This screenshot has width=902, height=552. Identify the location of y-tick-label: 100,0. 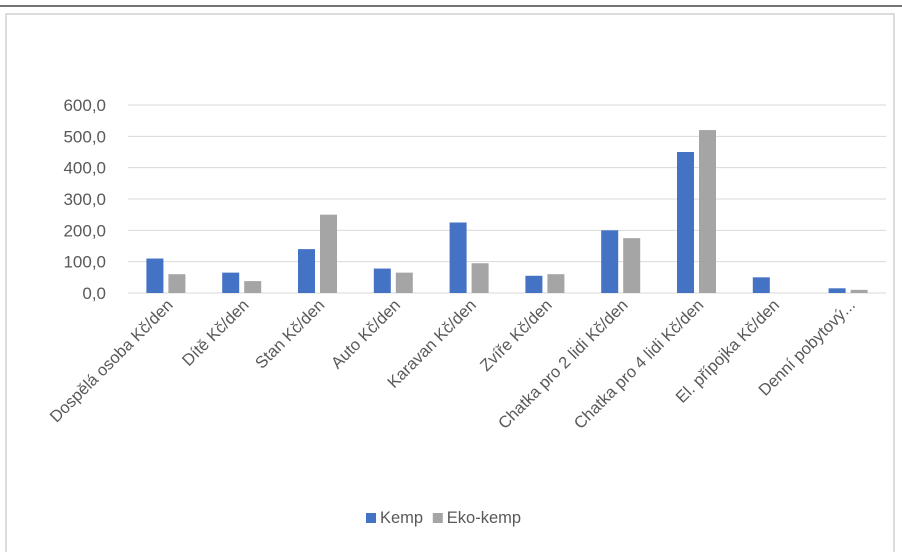
(84, 262).